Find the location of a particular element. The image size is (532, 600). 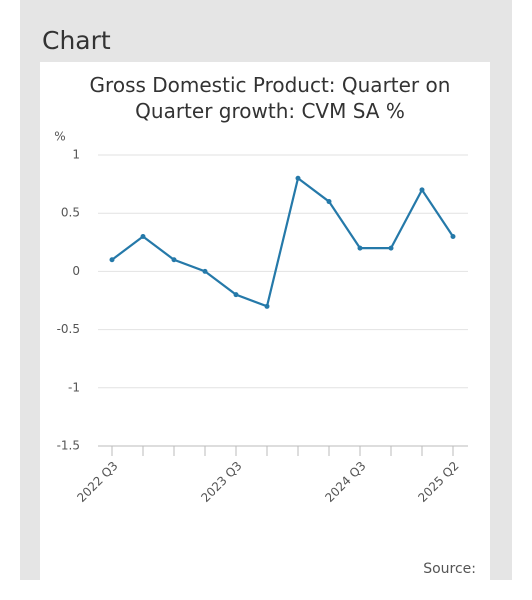

y-tick-label: -1.5 is located at coordinates (68, 446).